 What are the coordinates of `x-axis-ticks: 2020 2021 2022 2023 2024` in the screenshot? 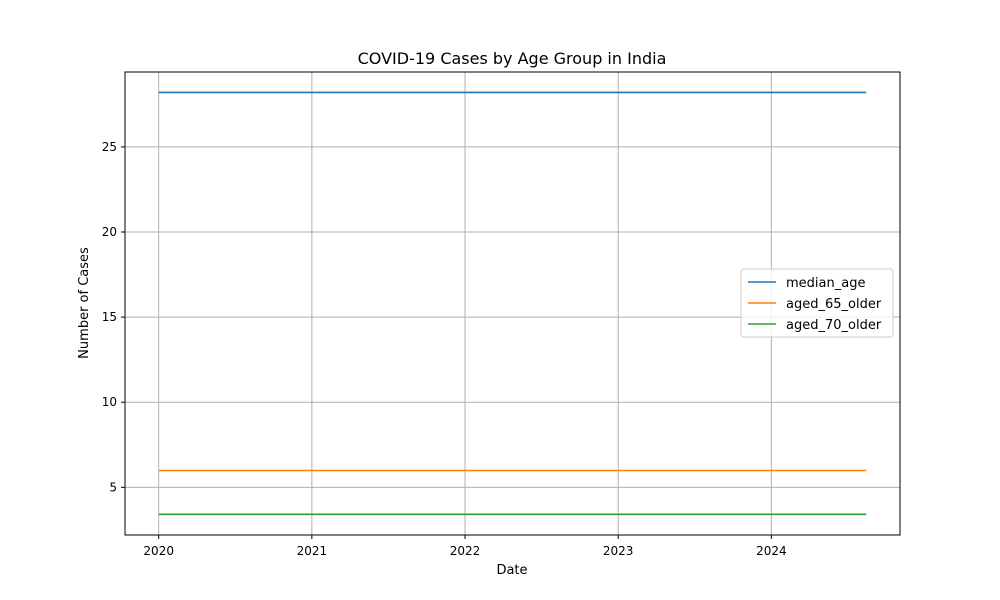 It's located at (465, 546).